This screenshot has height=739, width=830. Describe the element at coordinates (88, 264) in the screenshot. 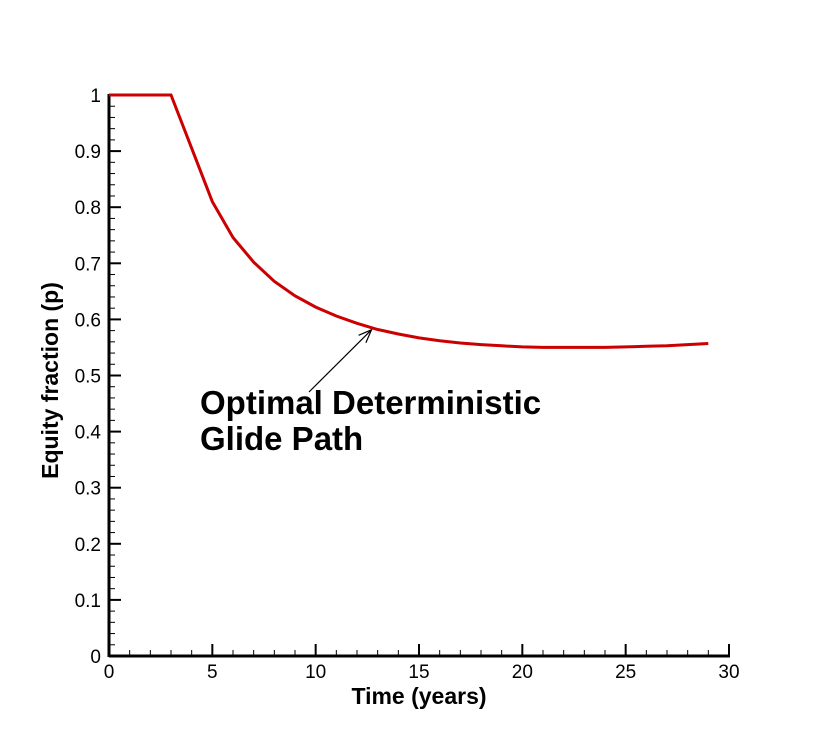

I see `y-tick-label: 0.7` at that location.